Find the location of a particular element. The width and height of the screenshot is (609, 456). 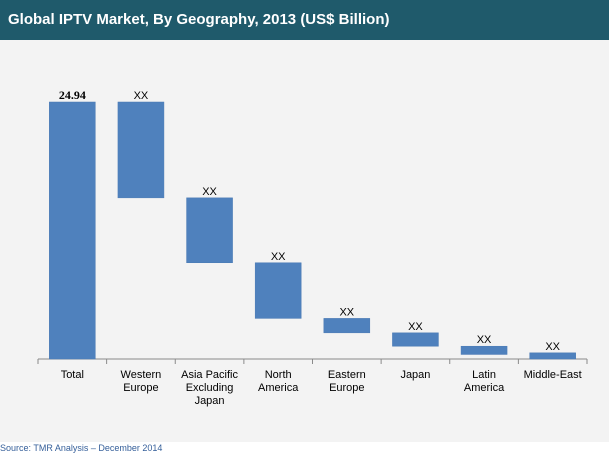

data-label: 24.94 is located at coordinates (72, 95).